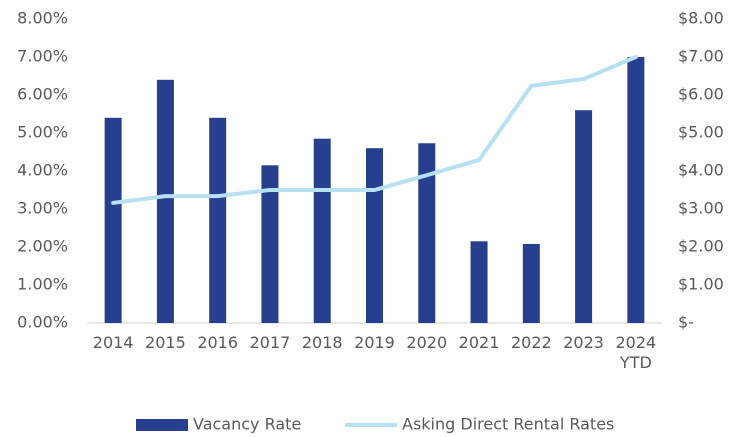 The image size is (752, 437). I want to click on legend-label: Asking Direct Rental Rates, so click(508, 424).